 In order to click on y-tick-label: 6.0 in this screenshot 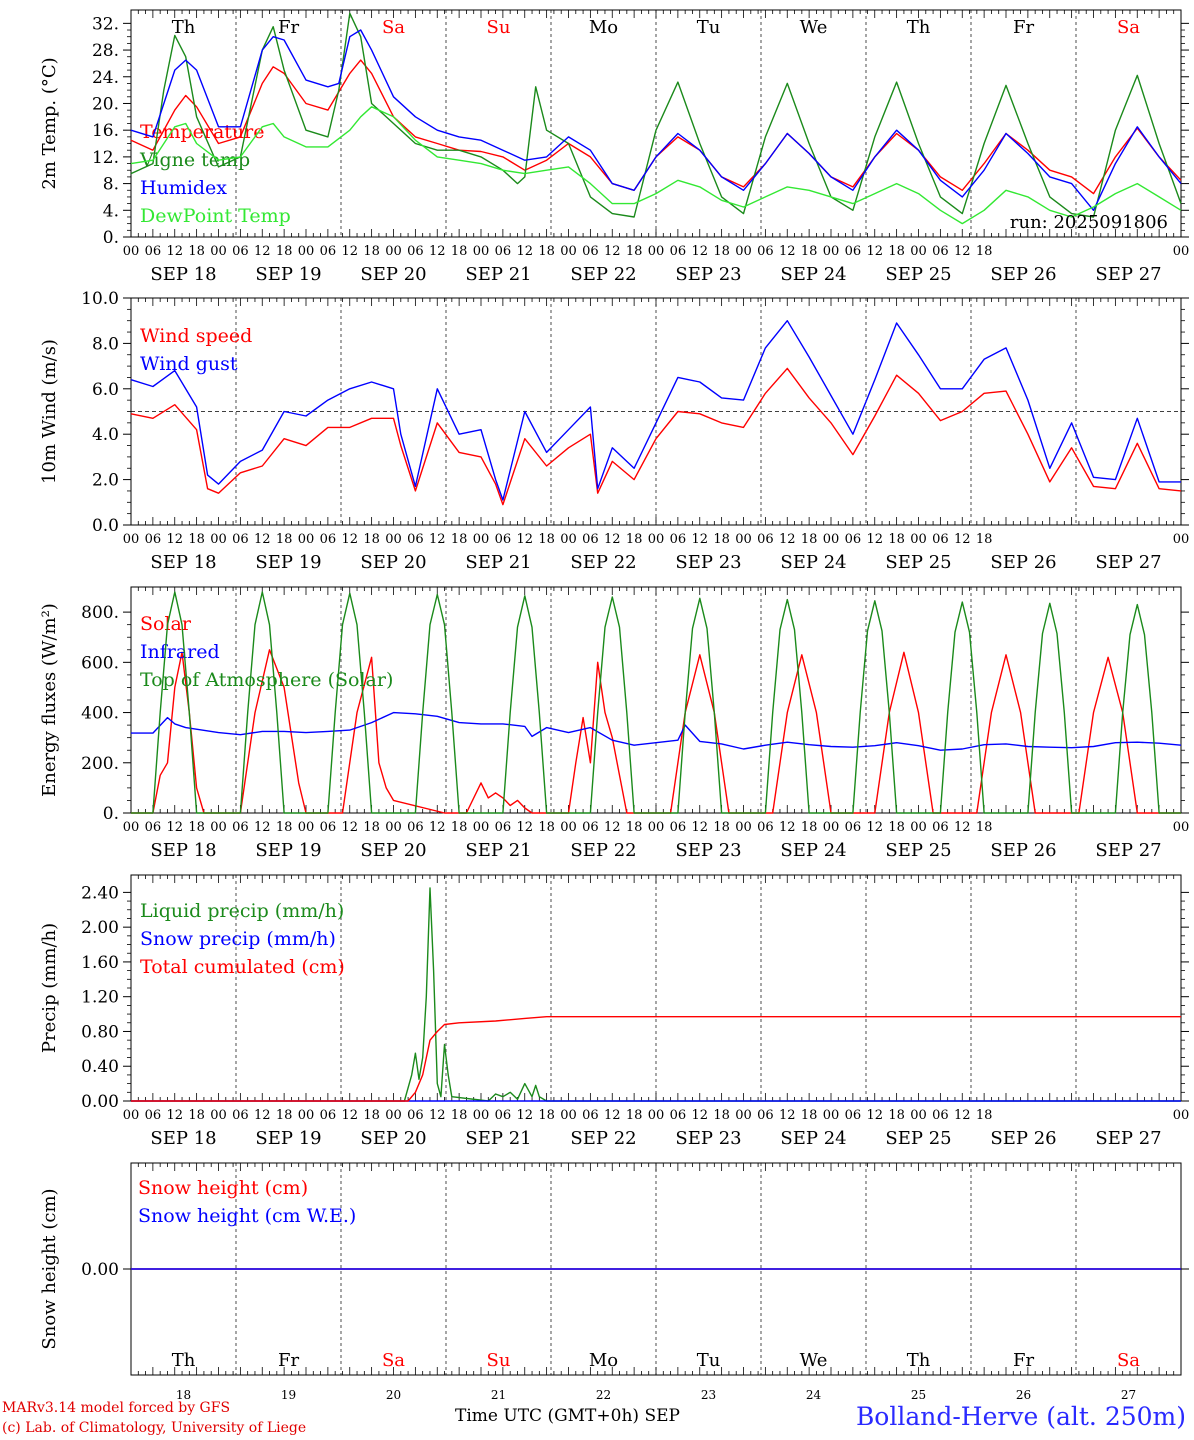, I will do `click(105, 390)`.